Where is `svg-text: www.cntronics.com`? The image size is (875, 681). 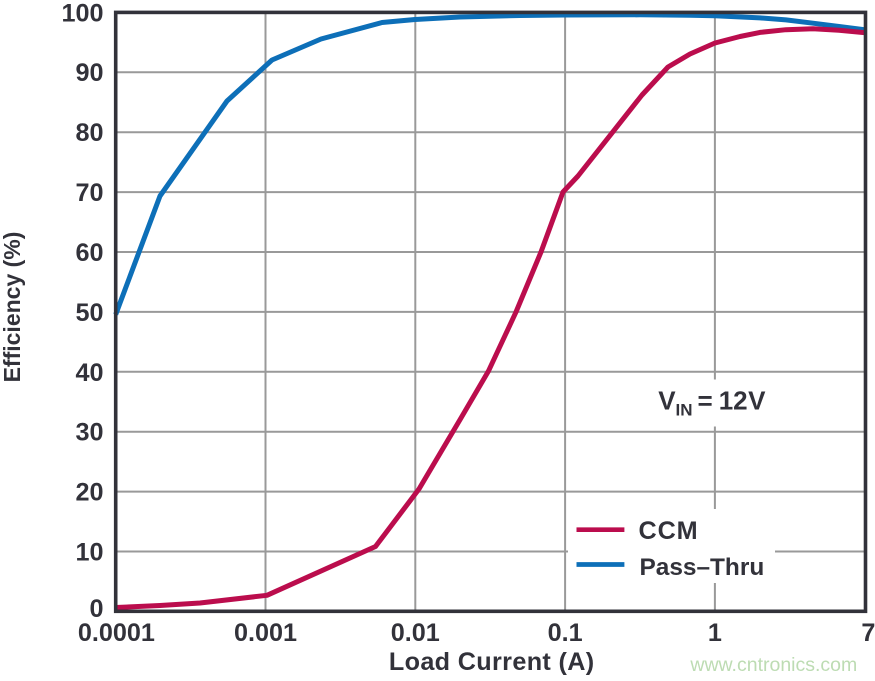
svg-text: www.cntronics.com is located at coordinates (773, 665).